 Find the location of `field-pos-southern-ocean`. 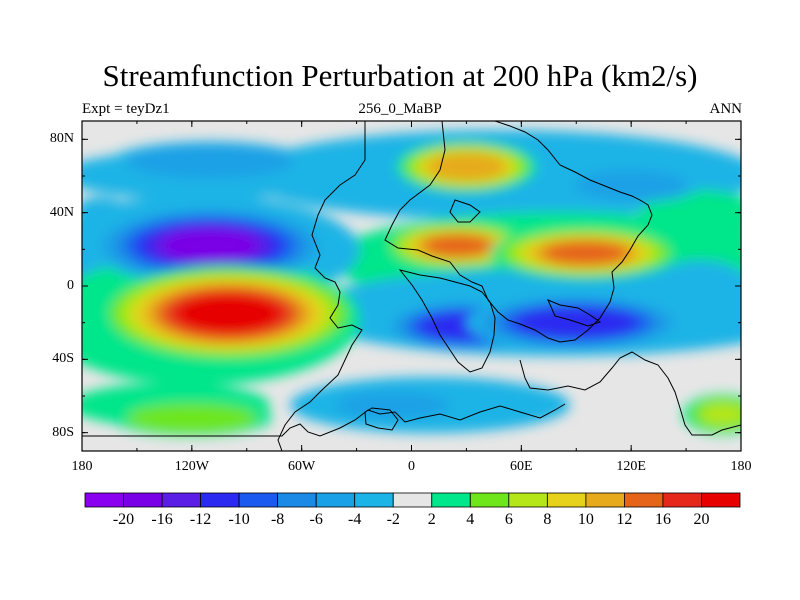

field-pos-southern-ocean is located at coordinates (191, 418).